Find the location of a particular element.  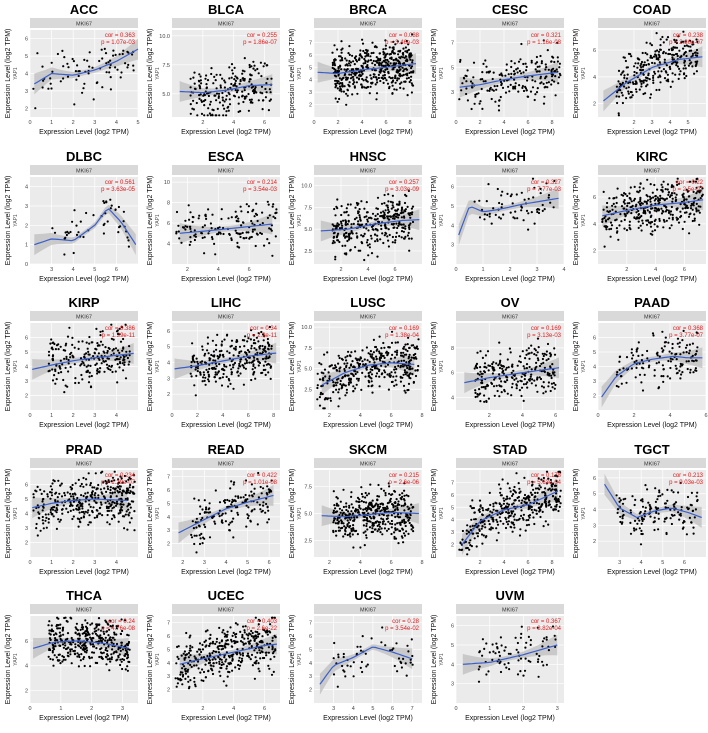

p-annotation: p = 2.6e-06 is located at coordinates (403, 483).